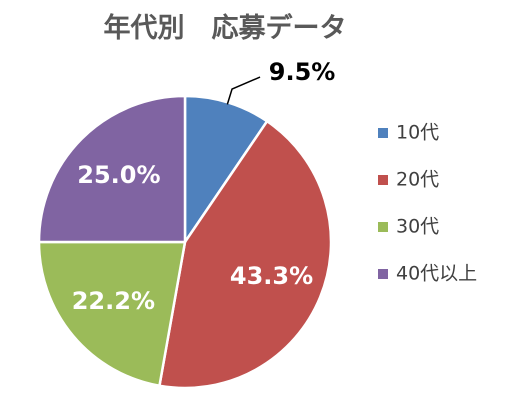 The height and width of the screenshot is (410, 530). What do you see at coordinates (417, 133) in the screenshot?
I see `legend-label-10: 10代` at bounding box center [417, 133].